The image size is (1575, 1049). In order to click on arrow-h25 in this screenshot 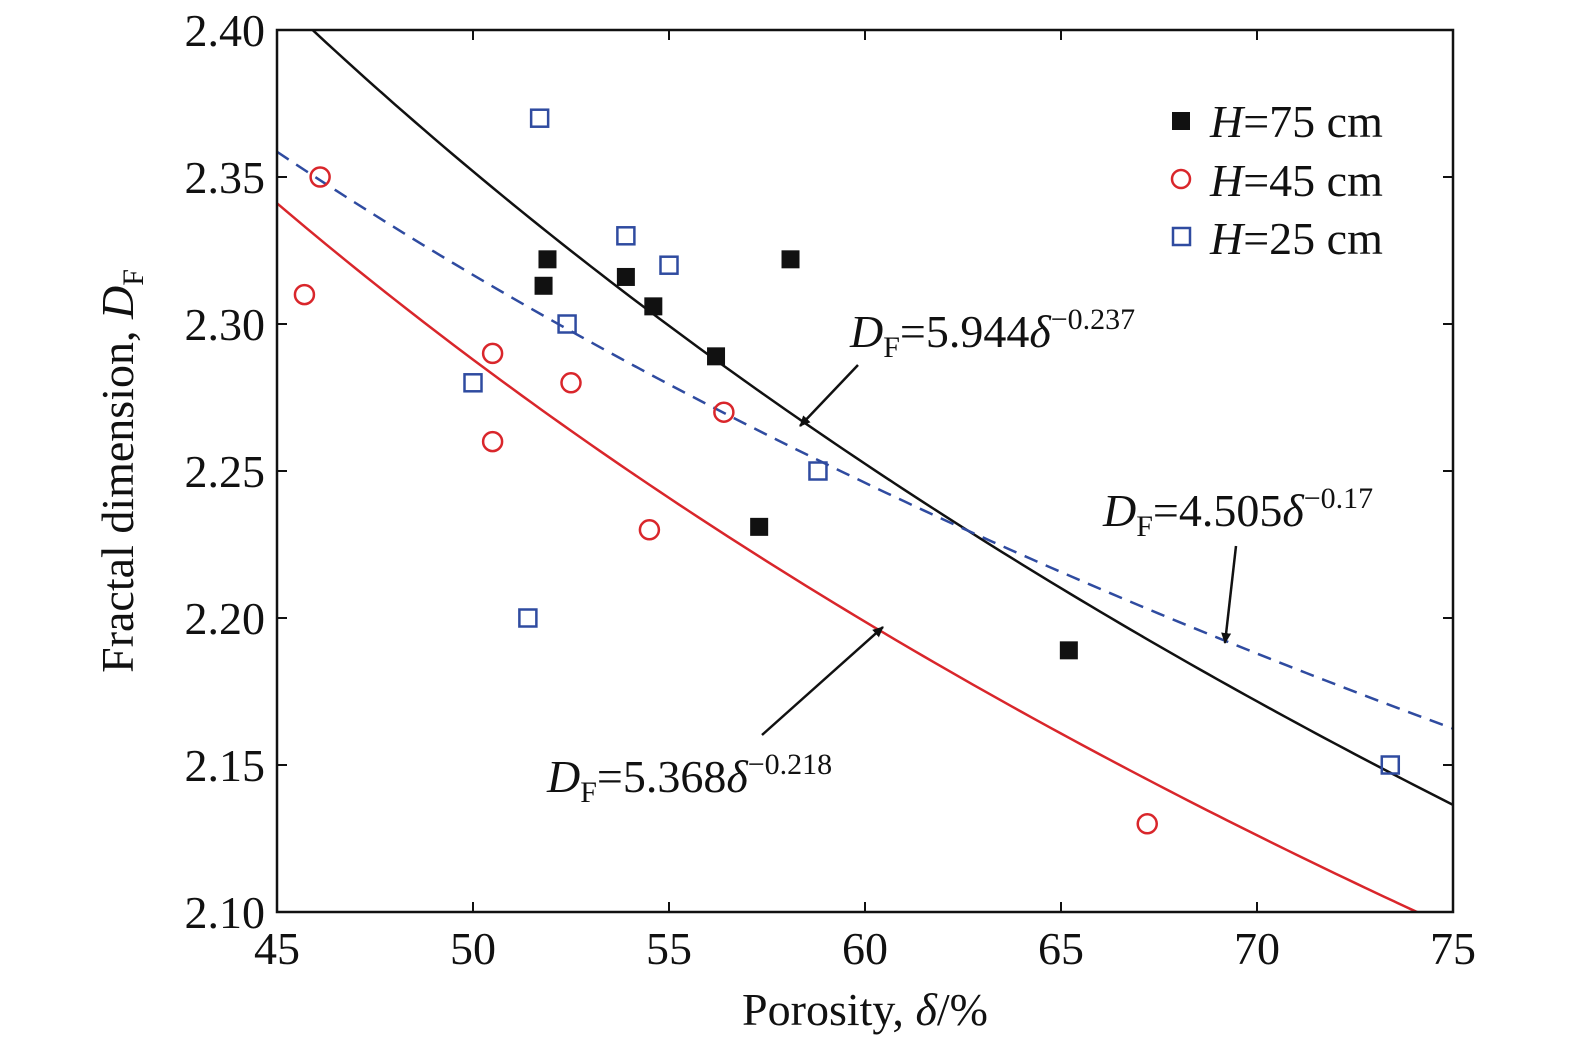, I will do `click(1229, 594)`.